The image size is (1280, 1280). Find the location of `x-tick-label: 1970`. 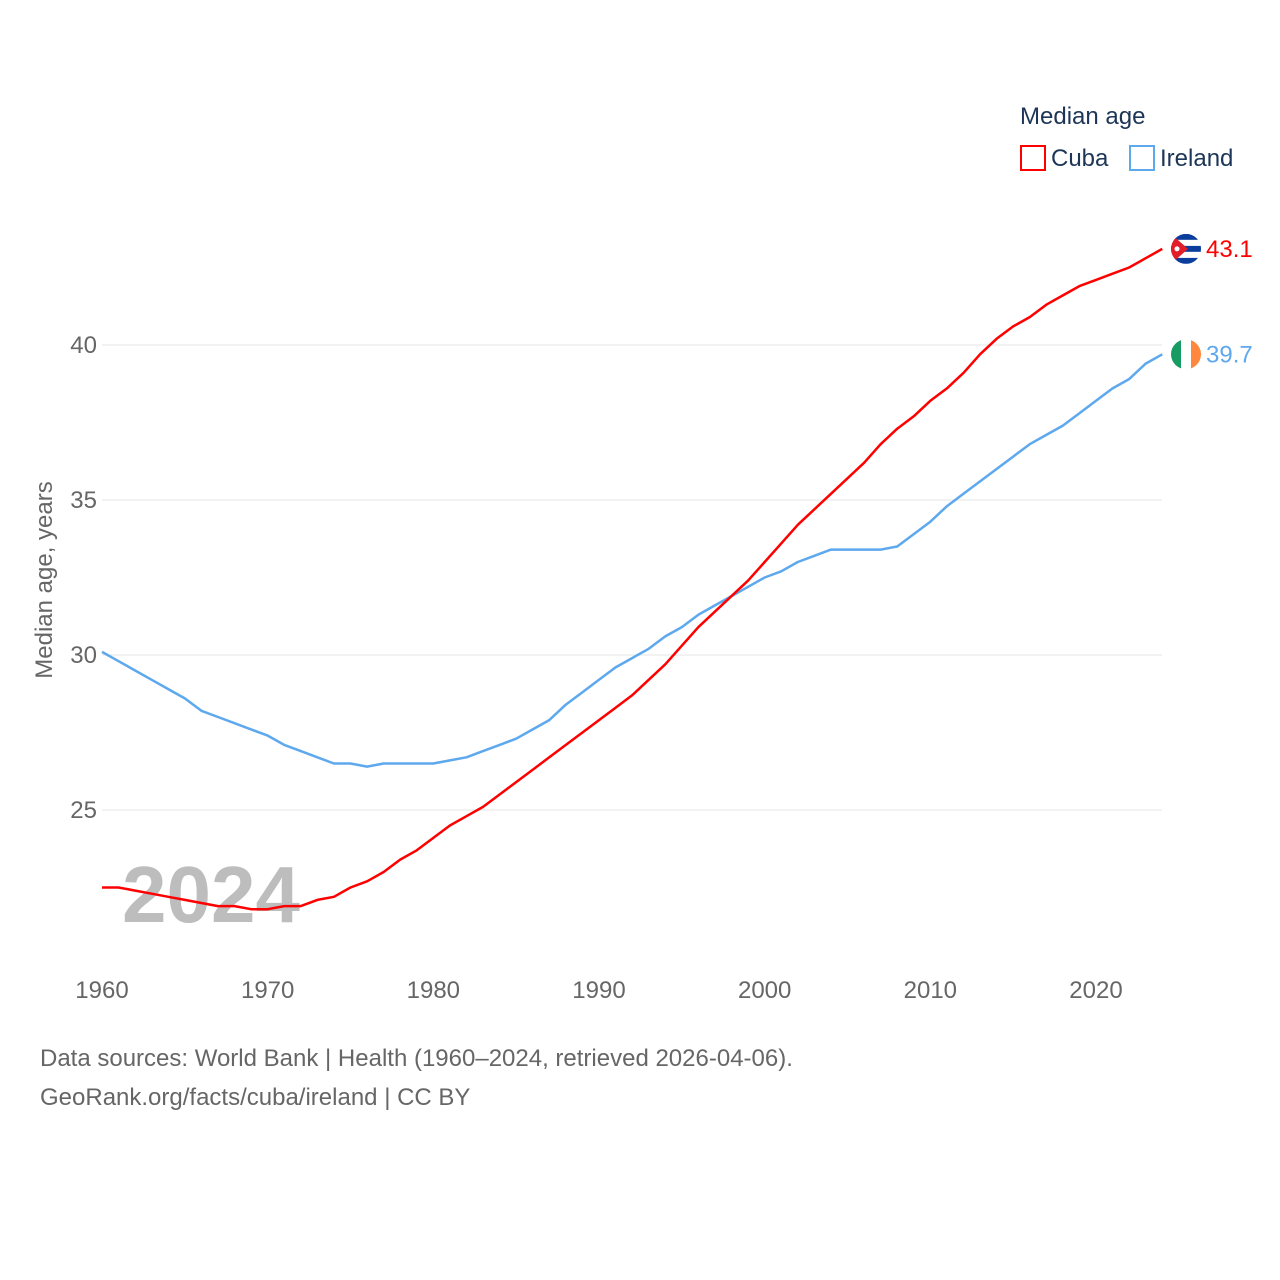

x-tick-label: 1970 is located at coordinates (267, 990).